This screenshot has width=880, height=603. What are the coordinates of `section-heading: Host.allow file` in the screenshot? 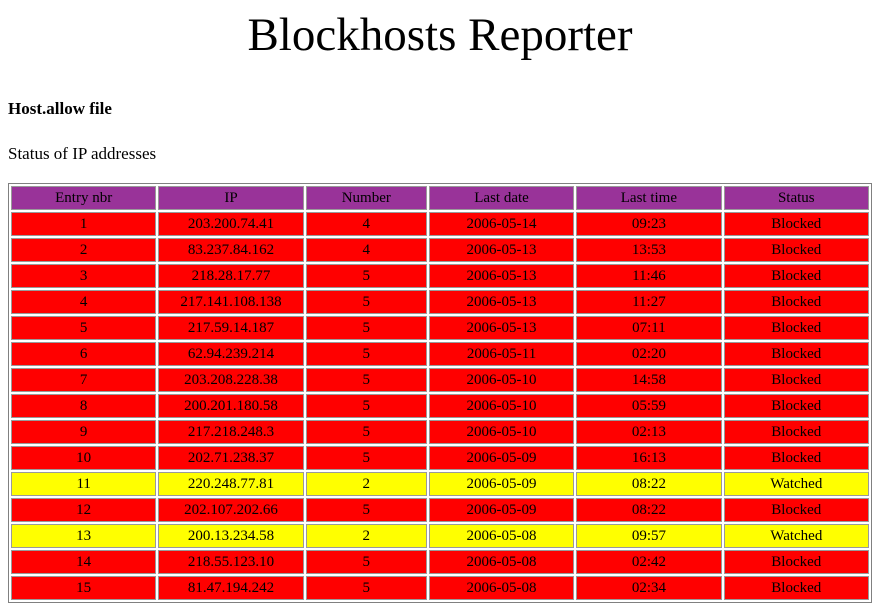 It's located at (60, 108).